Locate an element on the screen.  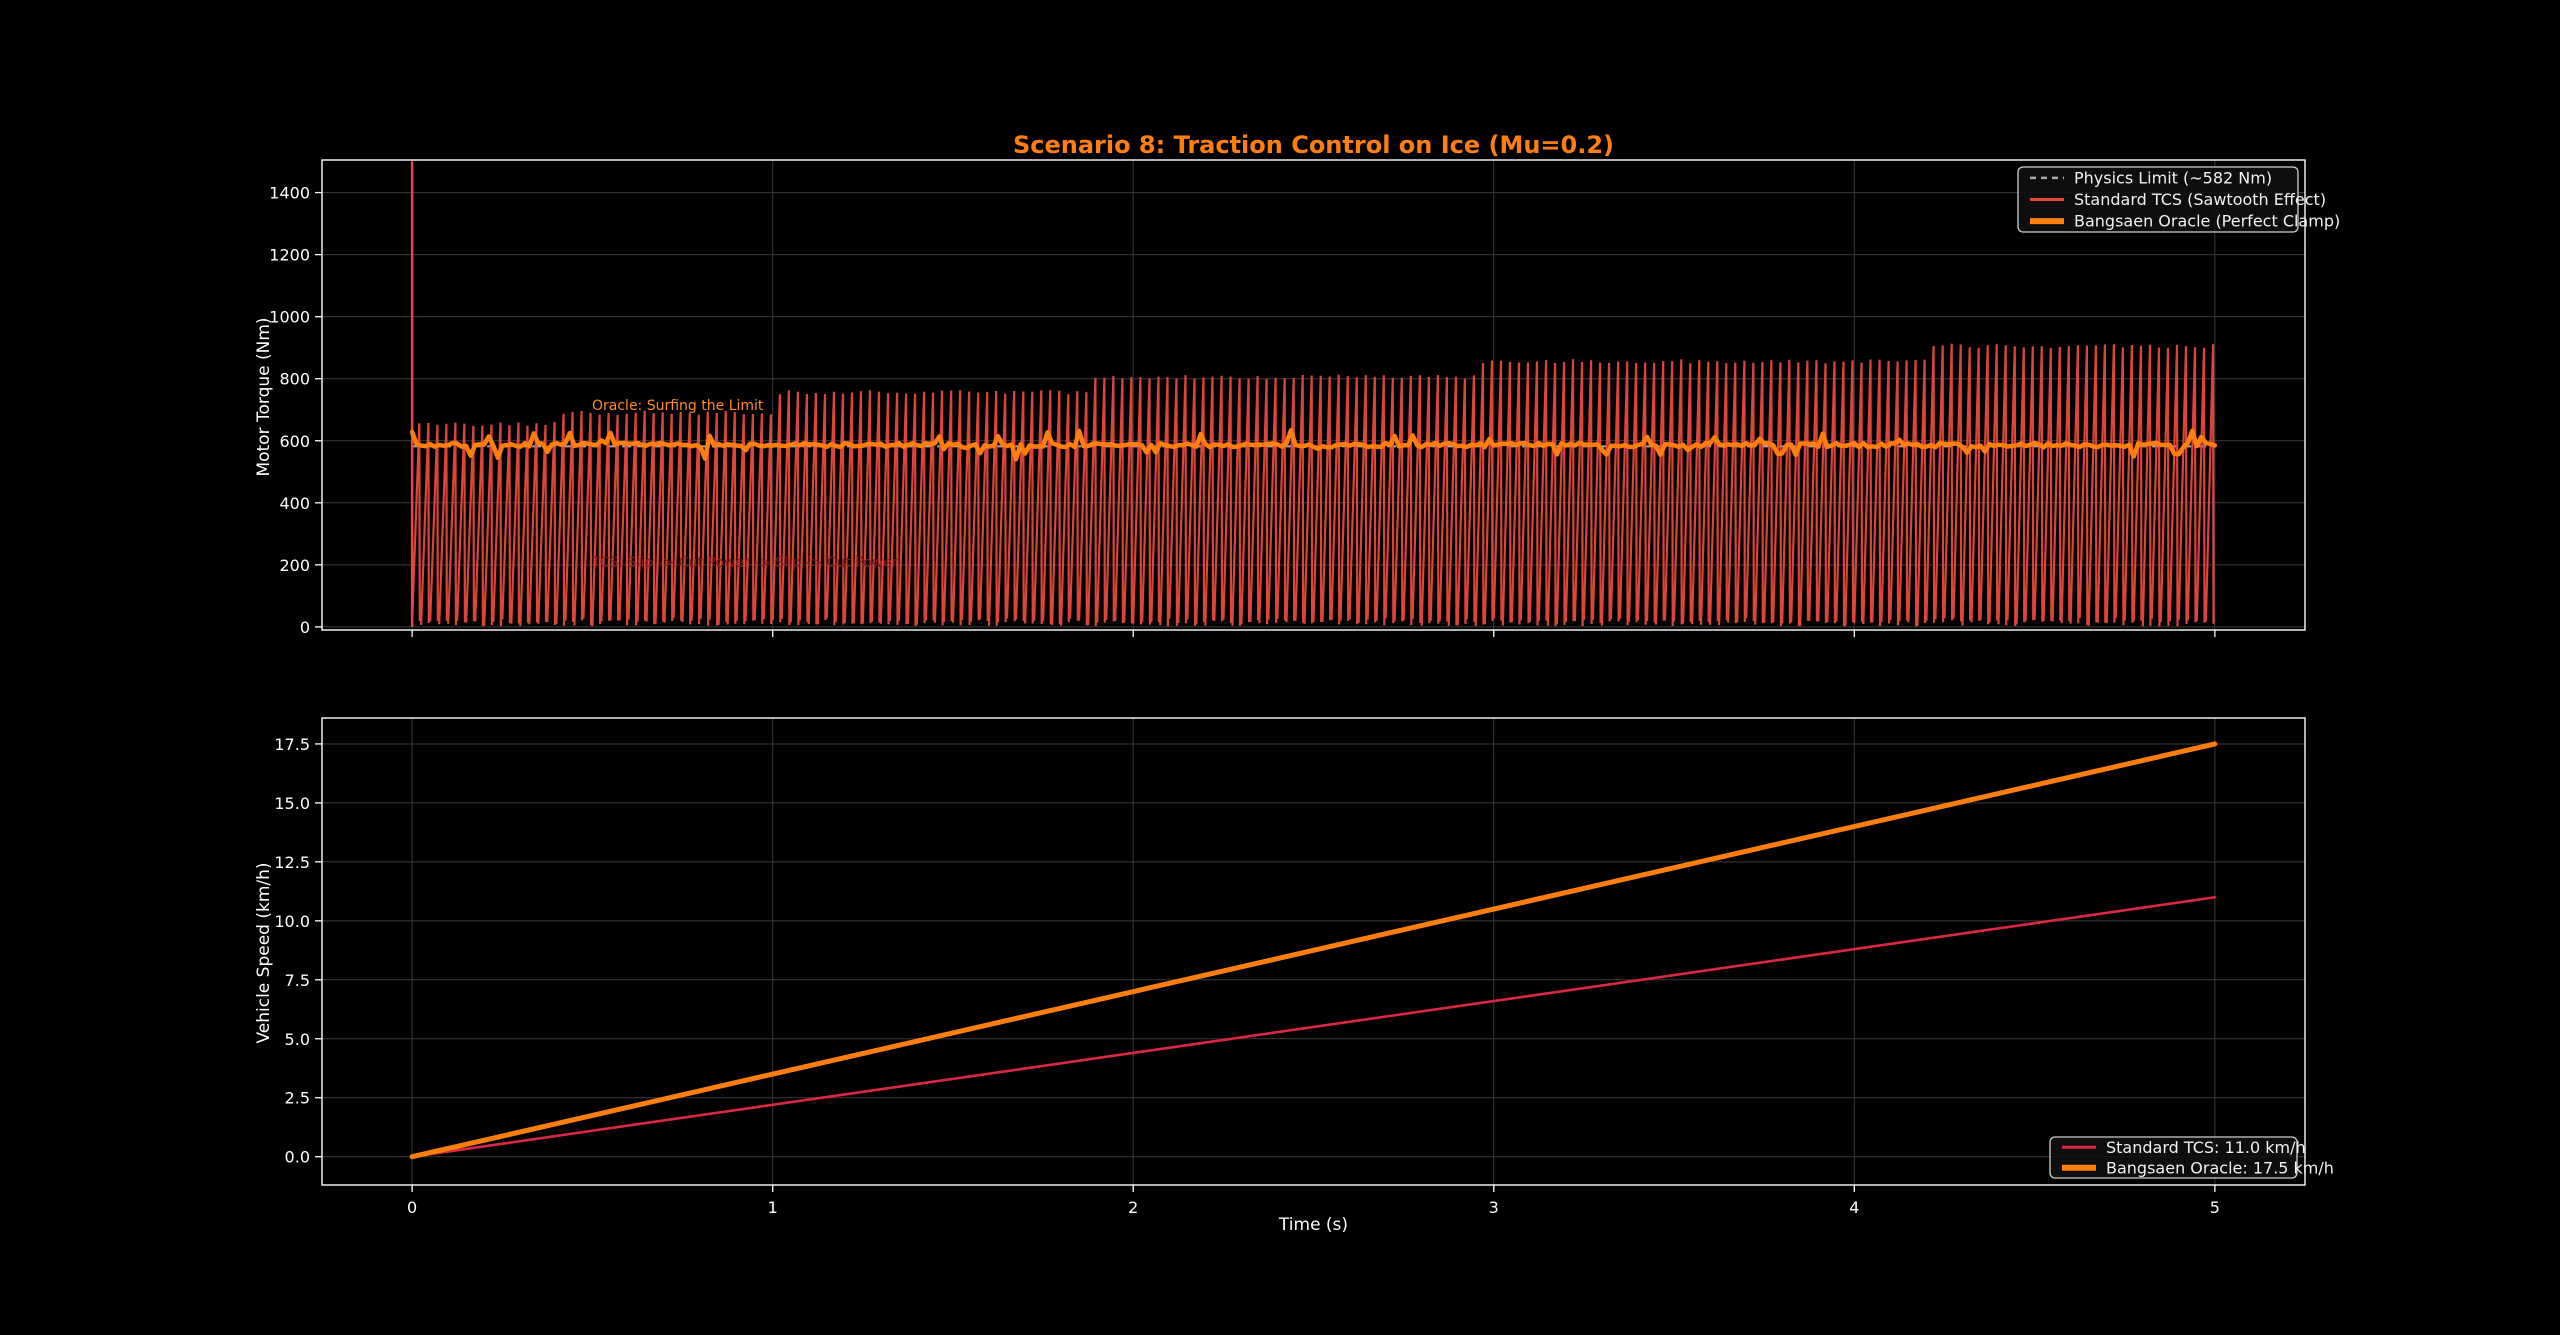
y-tick-label: 12.5 is located at coordinates (292, 862).